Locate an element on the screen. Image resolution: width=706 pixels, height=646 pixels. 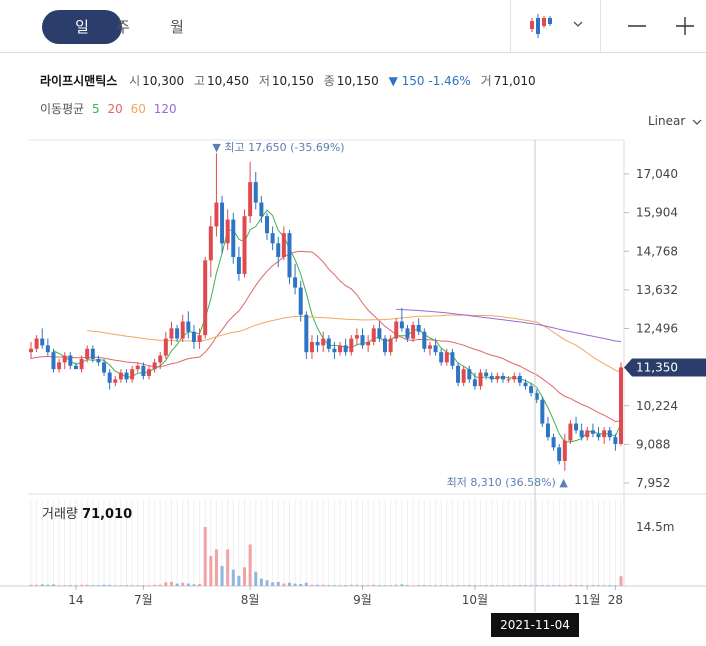
tab-monthly: 월 is located at coordinates (177, 27).